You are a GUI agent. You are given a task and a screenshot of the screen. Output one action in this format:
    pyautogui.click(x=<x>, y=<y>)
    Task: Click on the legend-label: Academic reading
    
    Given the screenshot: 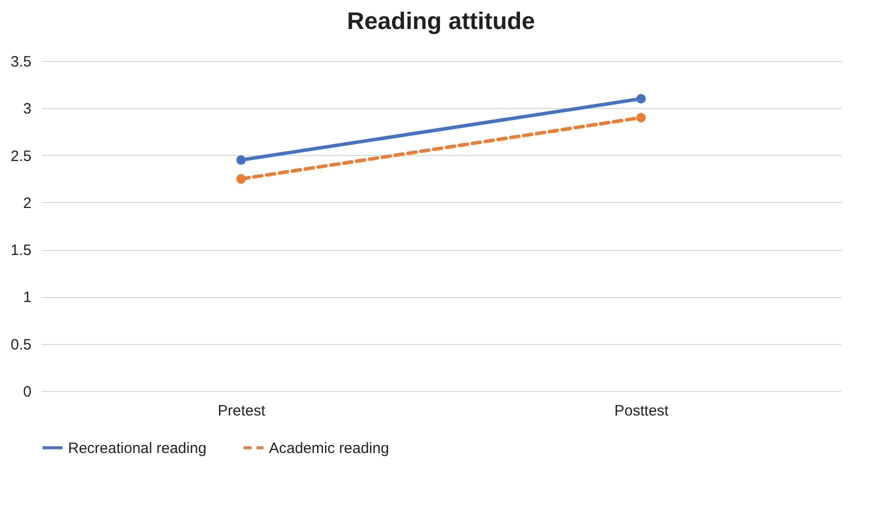 What is the action you would take?
    pyautogui.click(x=329, y=448)
    